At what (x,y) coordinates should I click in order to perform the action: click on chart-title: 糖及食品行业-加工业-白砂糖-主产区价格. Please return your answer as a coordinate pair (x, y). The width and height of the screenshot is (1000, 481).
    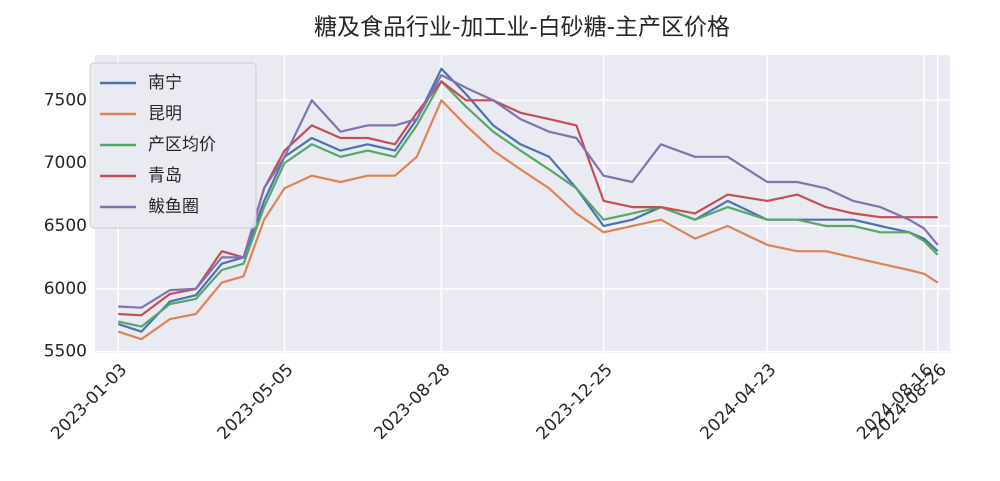
    Looking at the image, I should click on (522, 28).